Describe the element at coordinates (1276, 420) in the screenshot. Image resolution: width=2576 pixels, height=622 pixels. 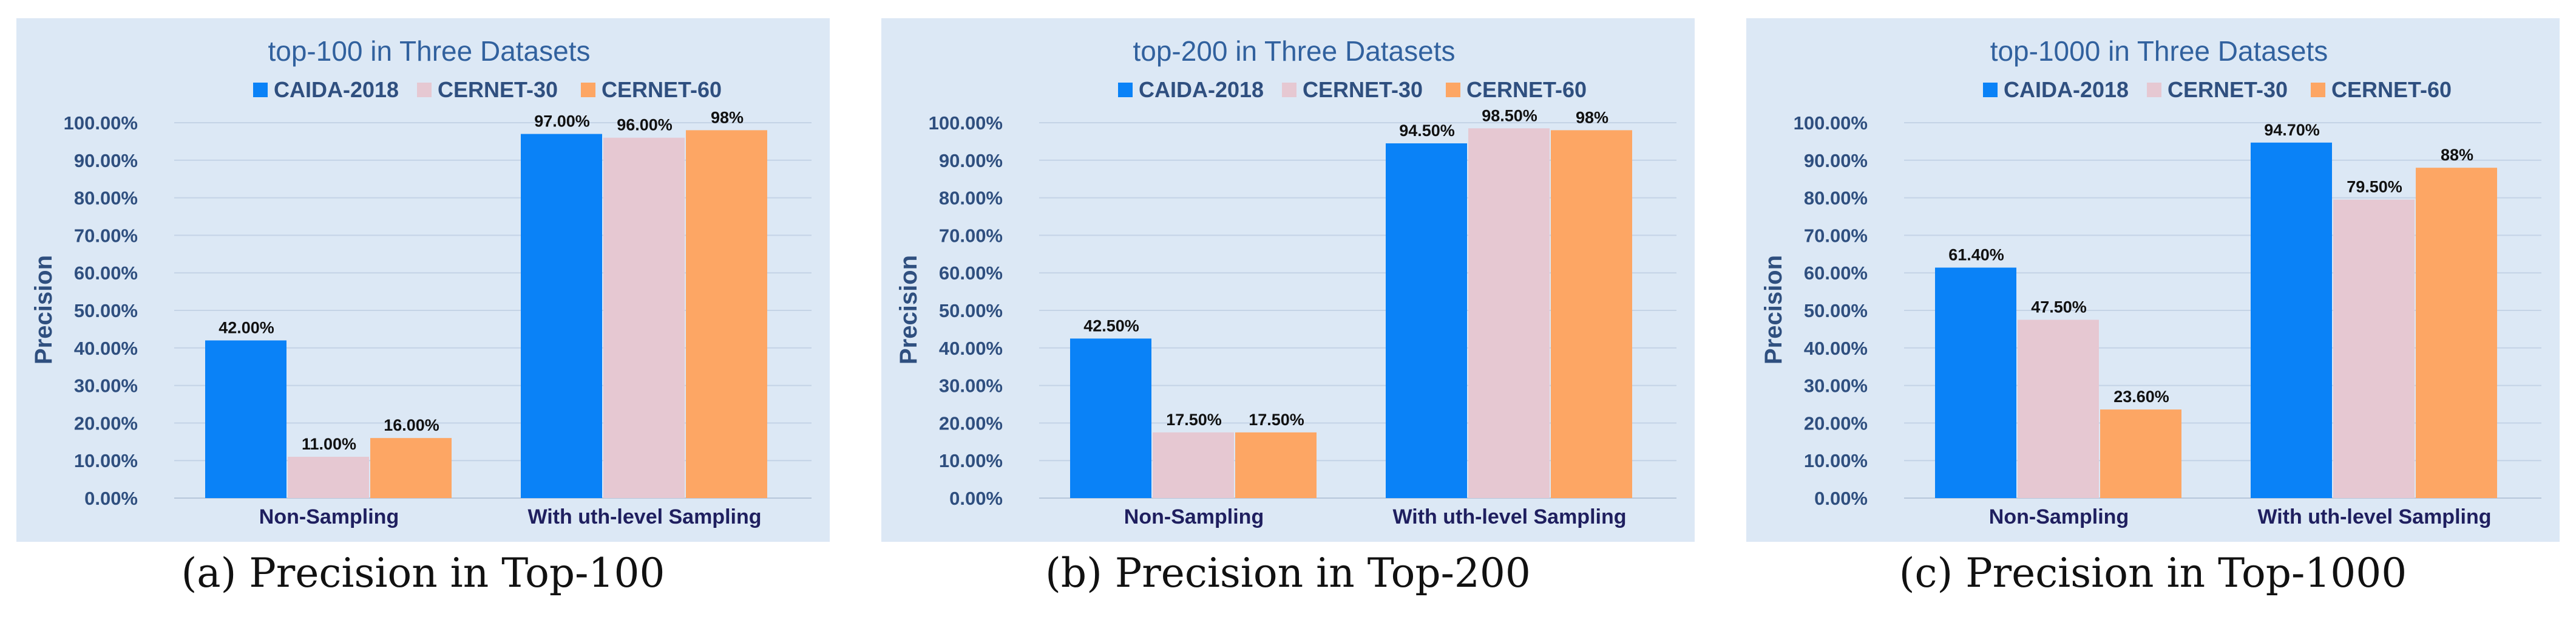
I see `data-label-cernet-60-non-sampling: 17.50%` at that location.